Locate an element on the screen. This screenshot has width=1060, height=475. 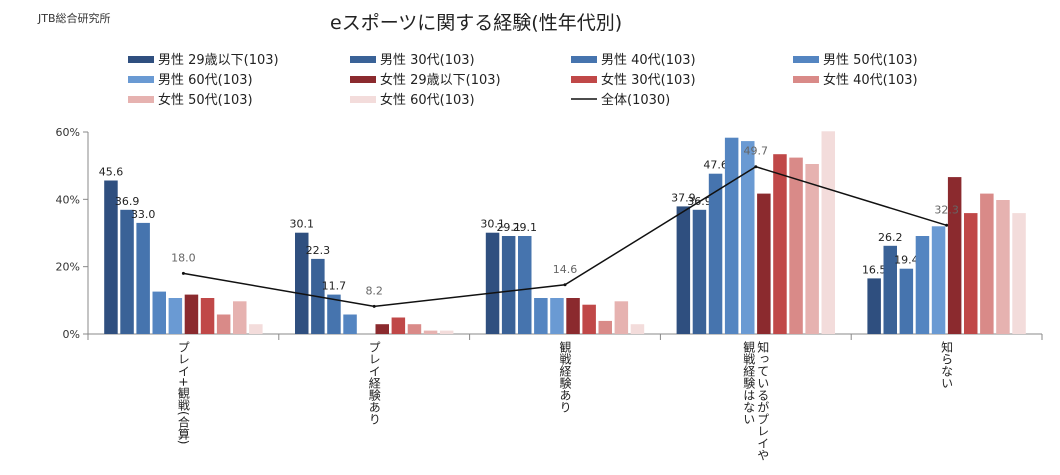
legend-label: 男性 30代(103) is located at coordinates (427, 60).